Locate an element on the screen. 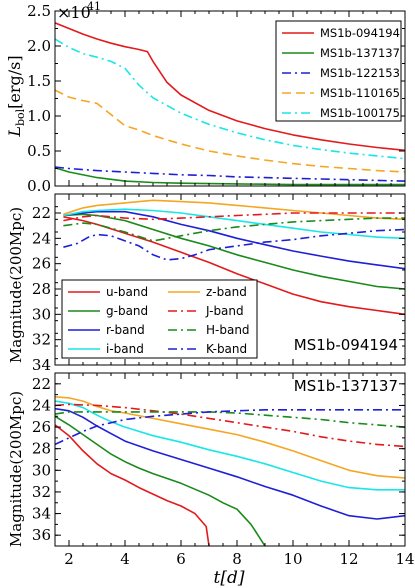 This screenshot has height=588, width=415. y-tick-label: 1.0 is located at coordinates (39, 116).